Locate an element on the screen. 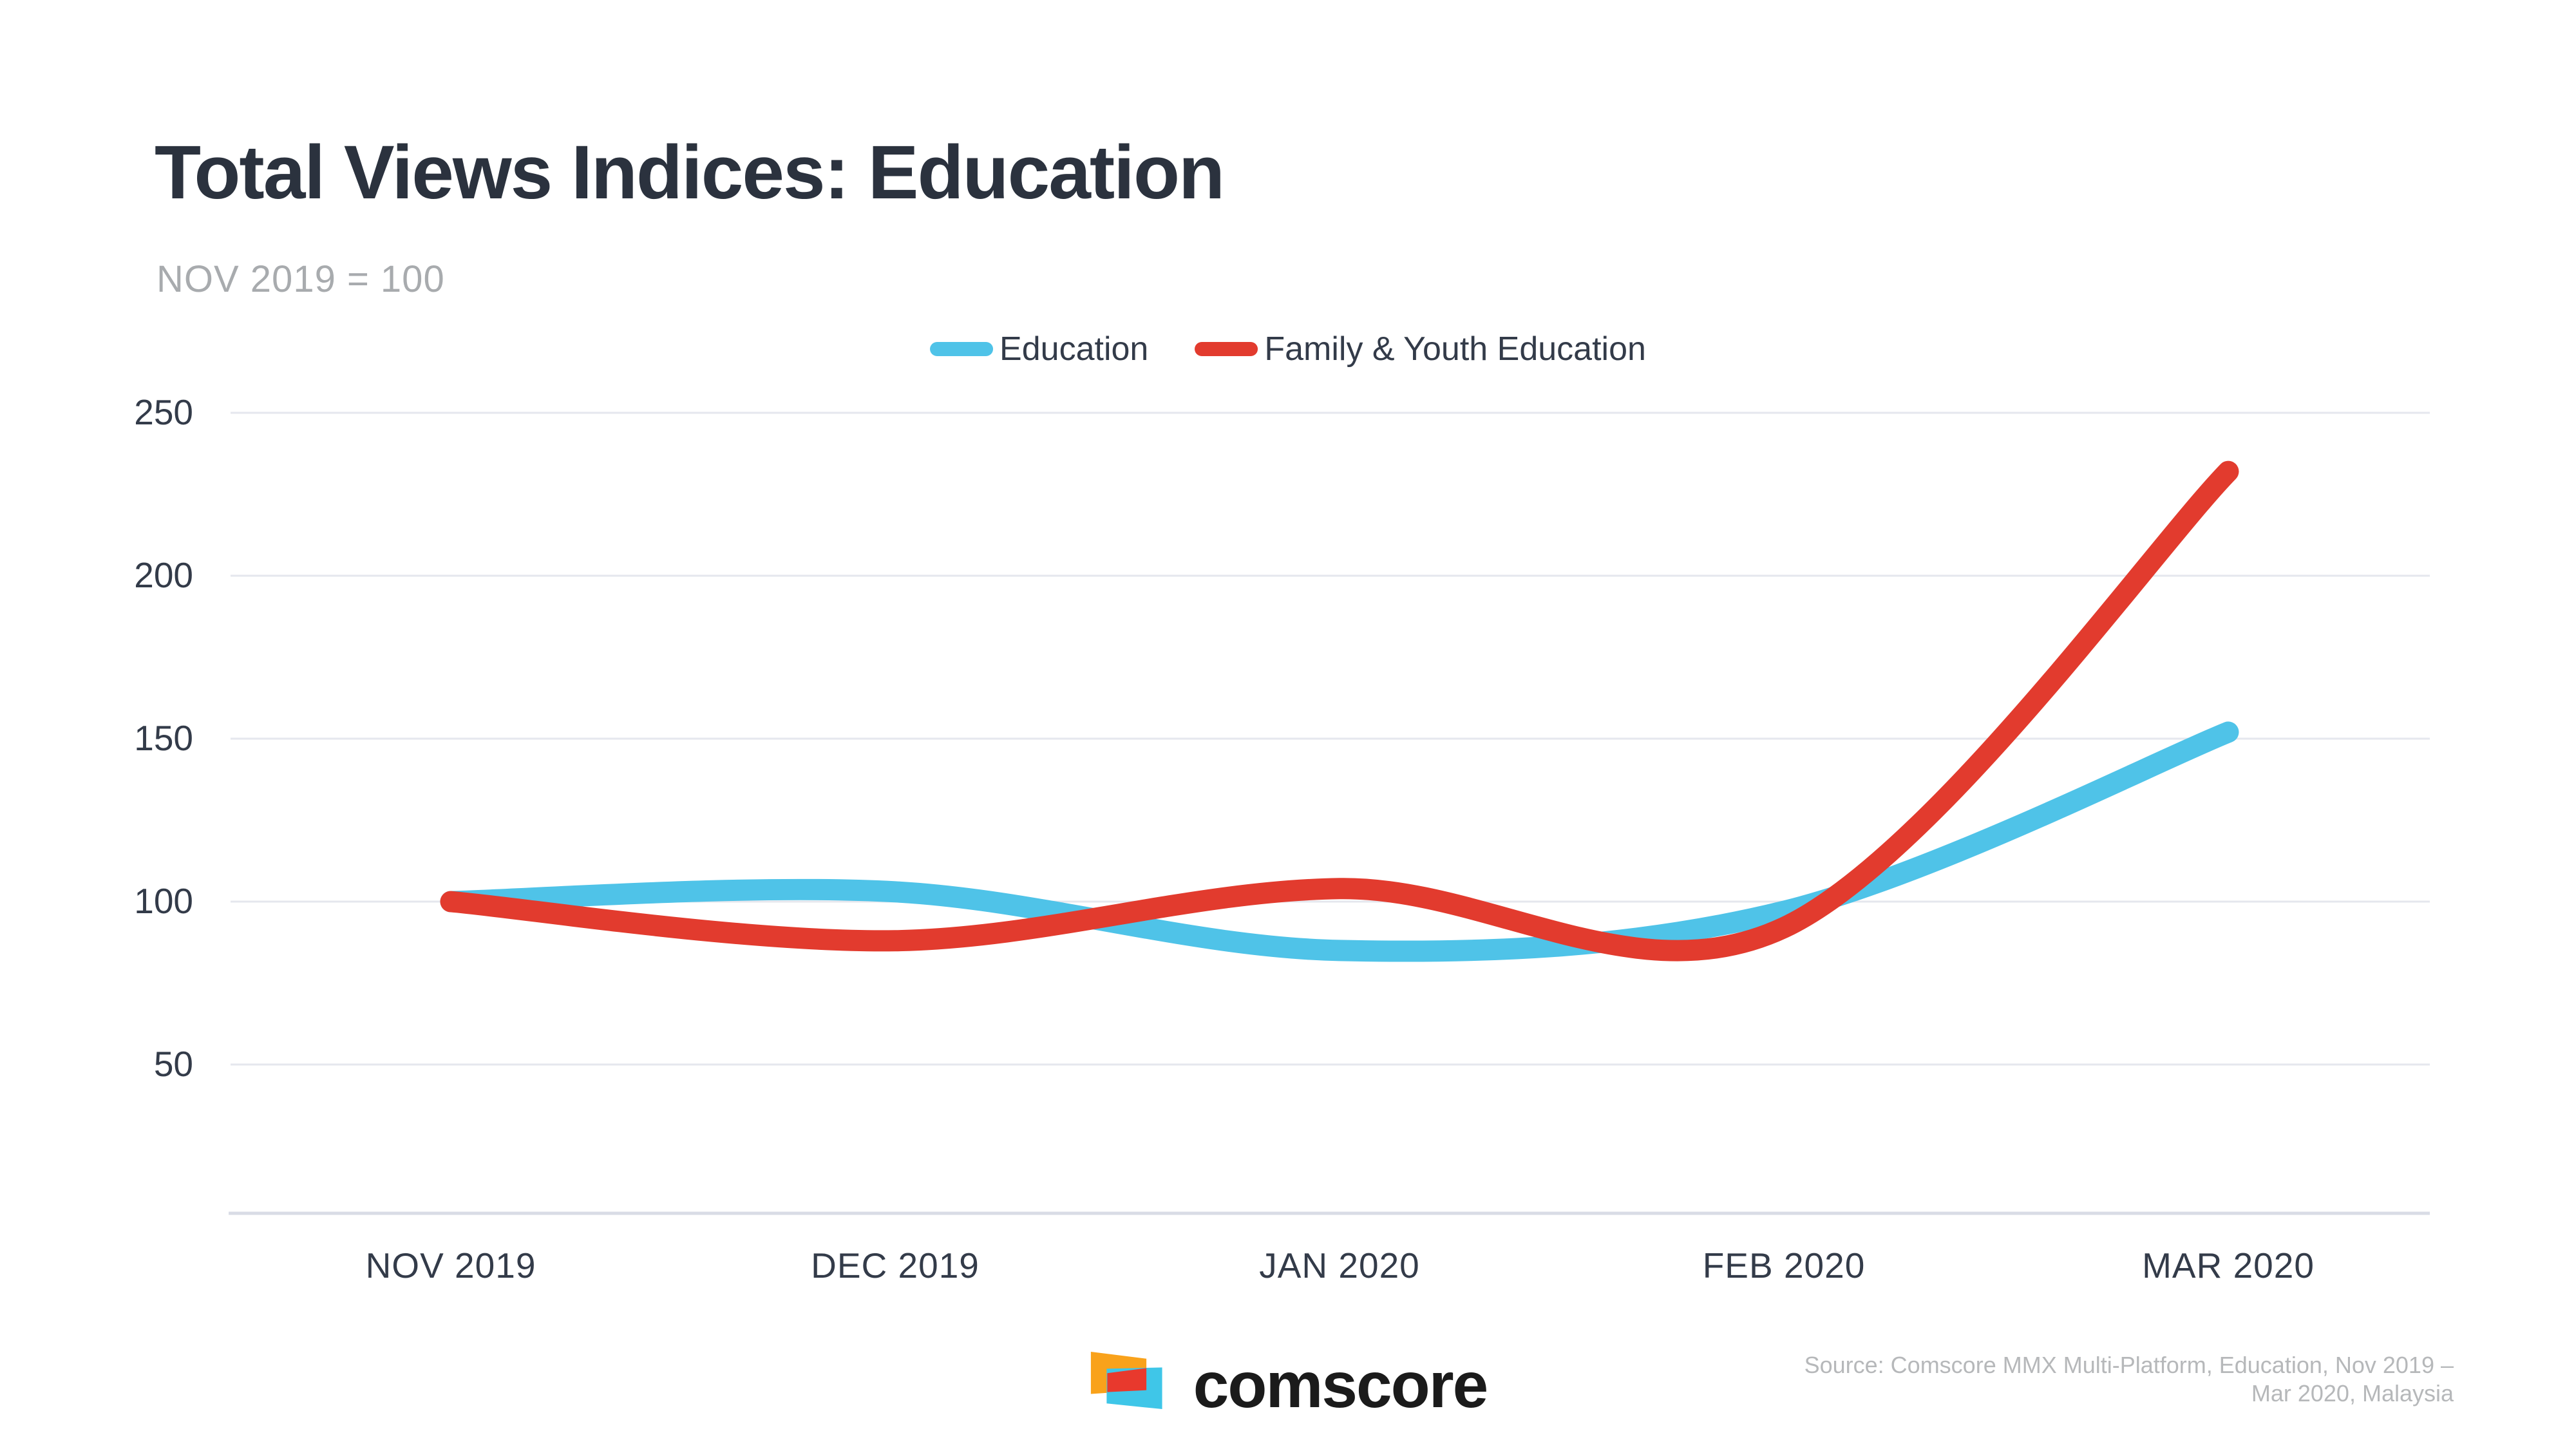  x-tick-label-jan-2020: JAN 2020 is located at coordinates (1339, 1265).